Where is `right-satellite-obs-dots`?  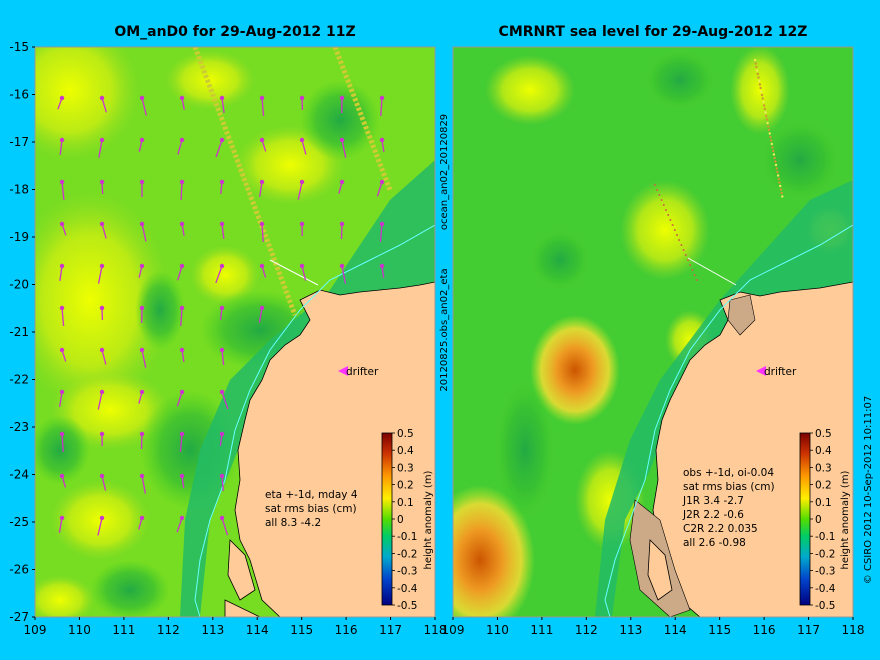
right-satellite-obs-dots is located at coordinates (719, 169).